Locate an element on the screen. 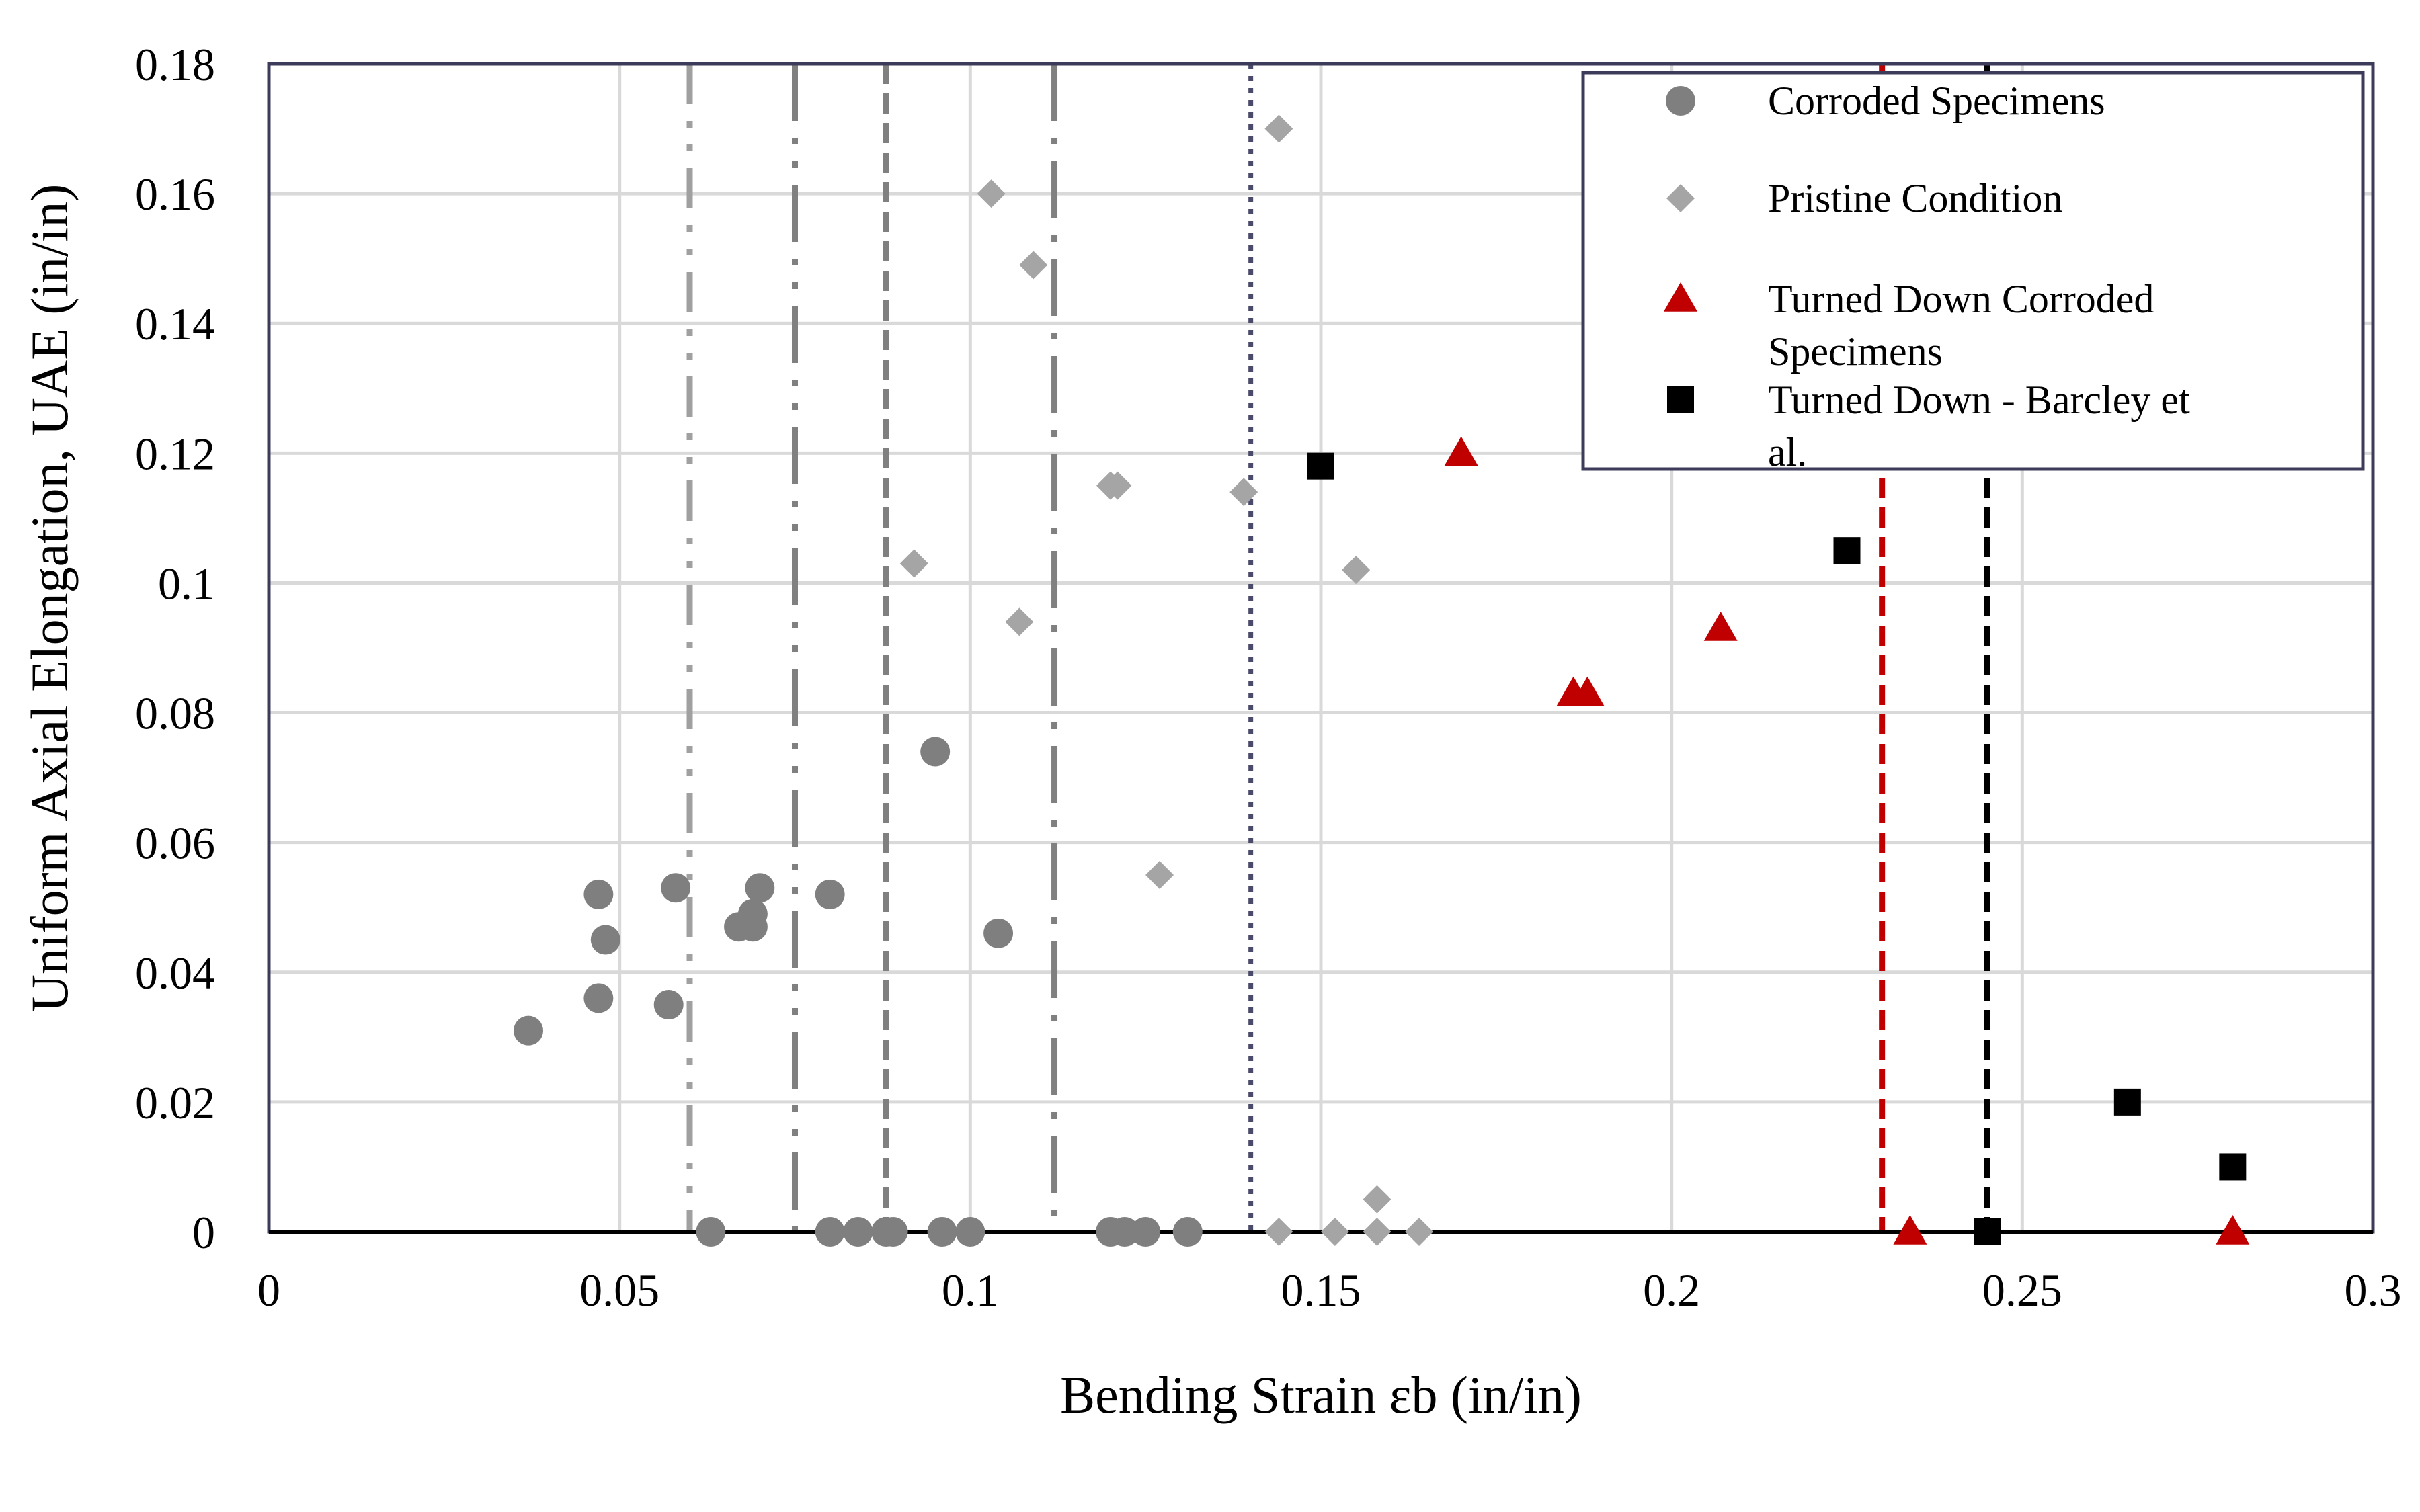  x-tick-label: 0.25 is located at coordinates (2022, 1291).